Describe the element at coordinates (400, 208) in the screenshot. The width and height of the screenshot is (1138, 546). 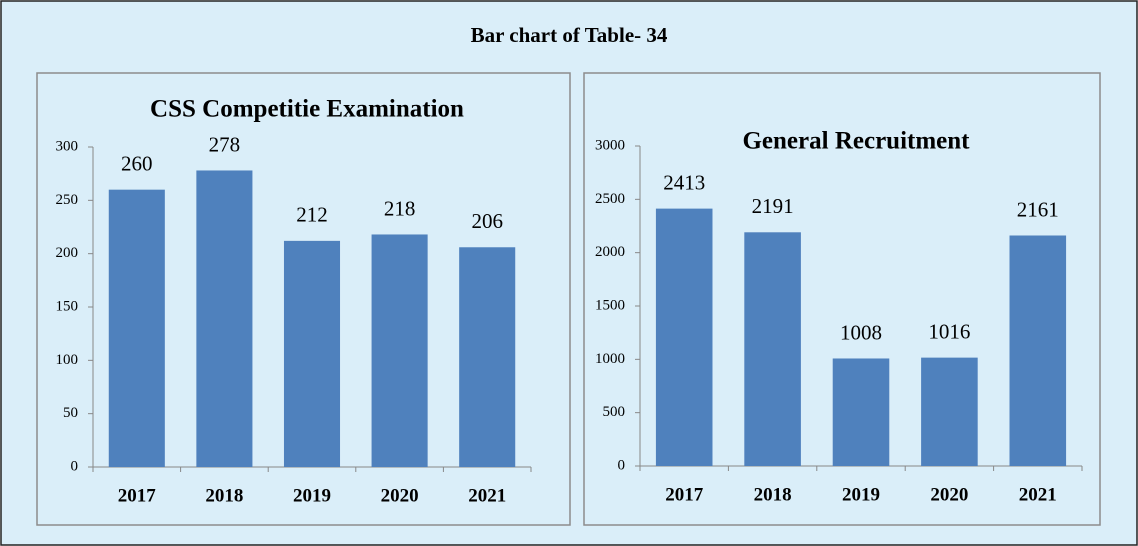
I see `value-label: 218` at that location.